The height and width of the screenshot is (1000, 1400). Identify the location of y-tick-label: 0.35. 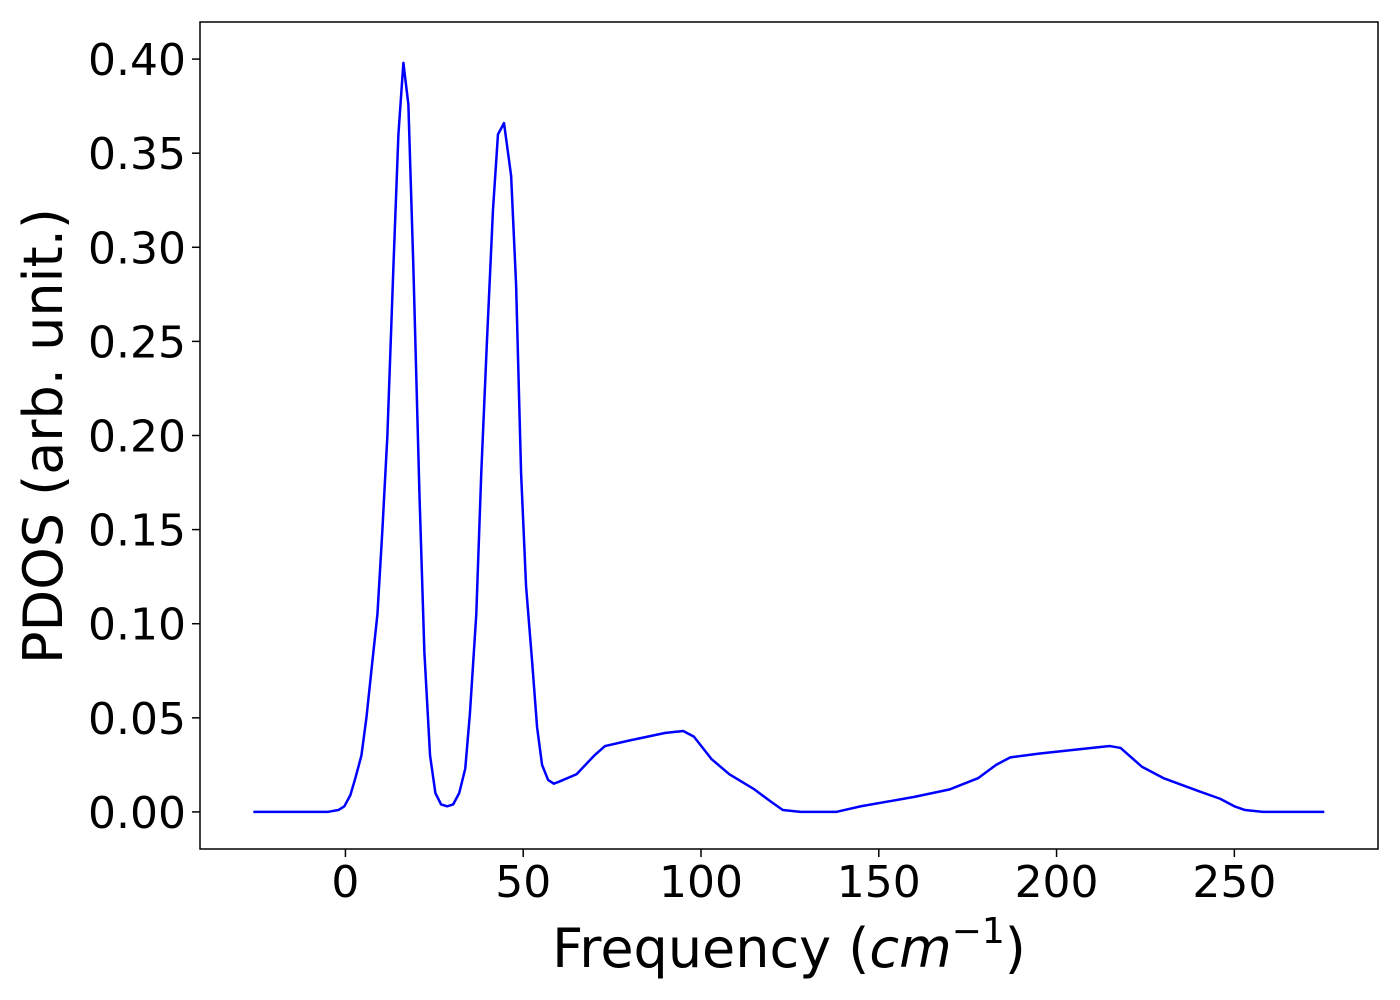
(137, 154).